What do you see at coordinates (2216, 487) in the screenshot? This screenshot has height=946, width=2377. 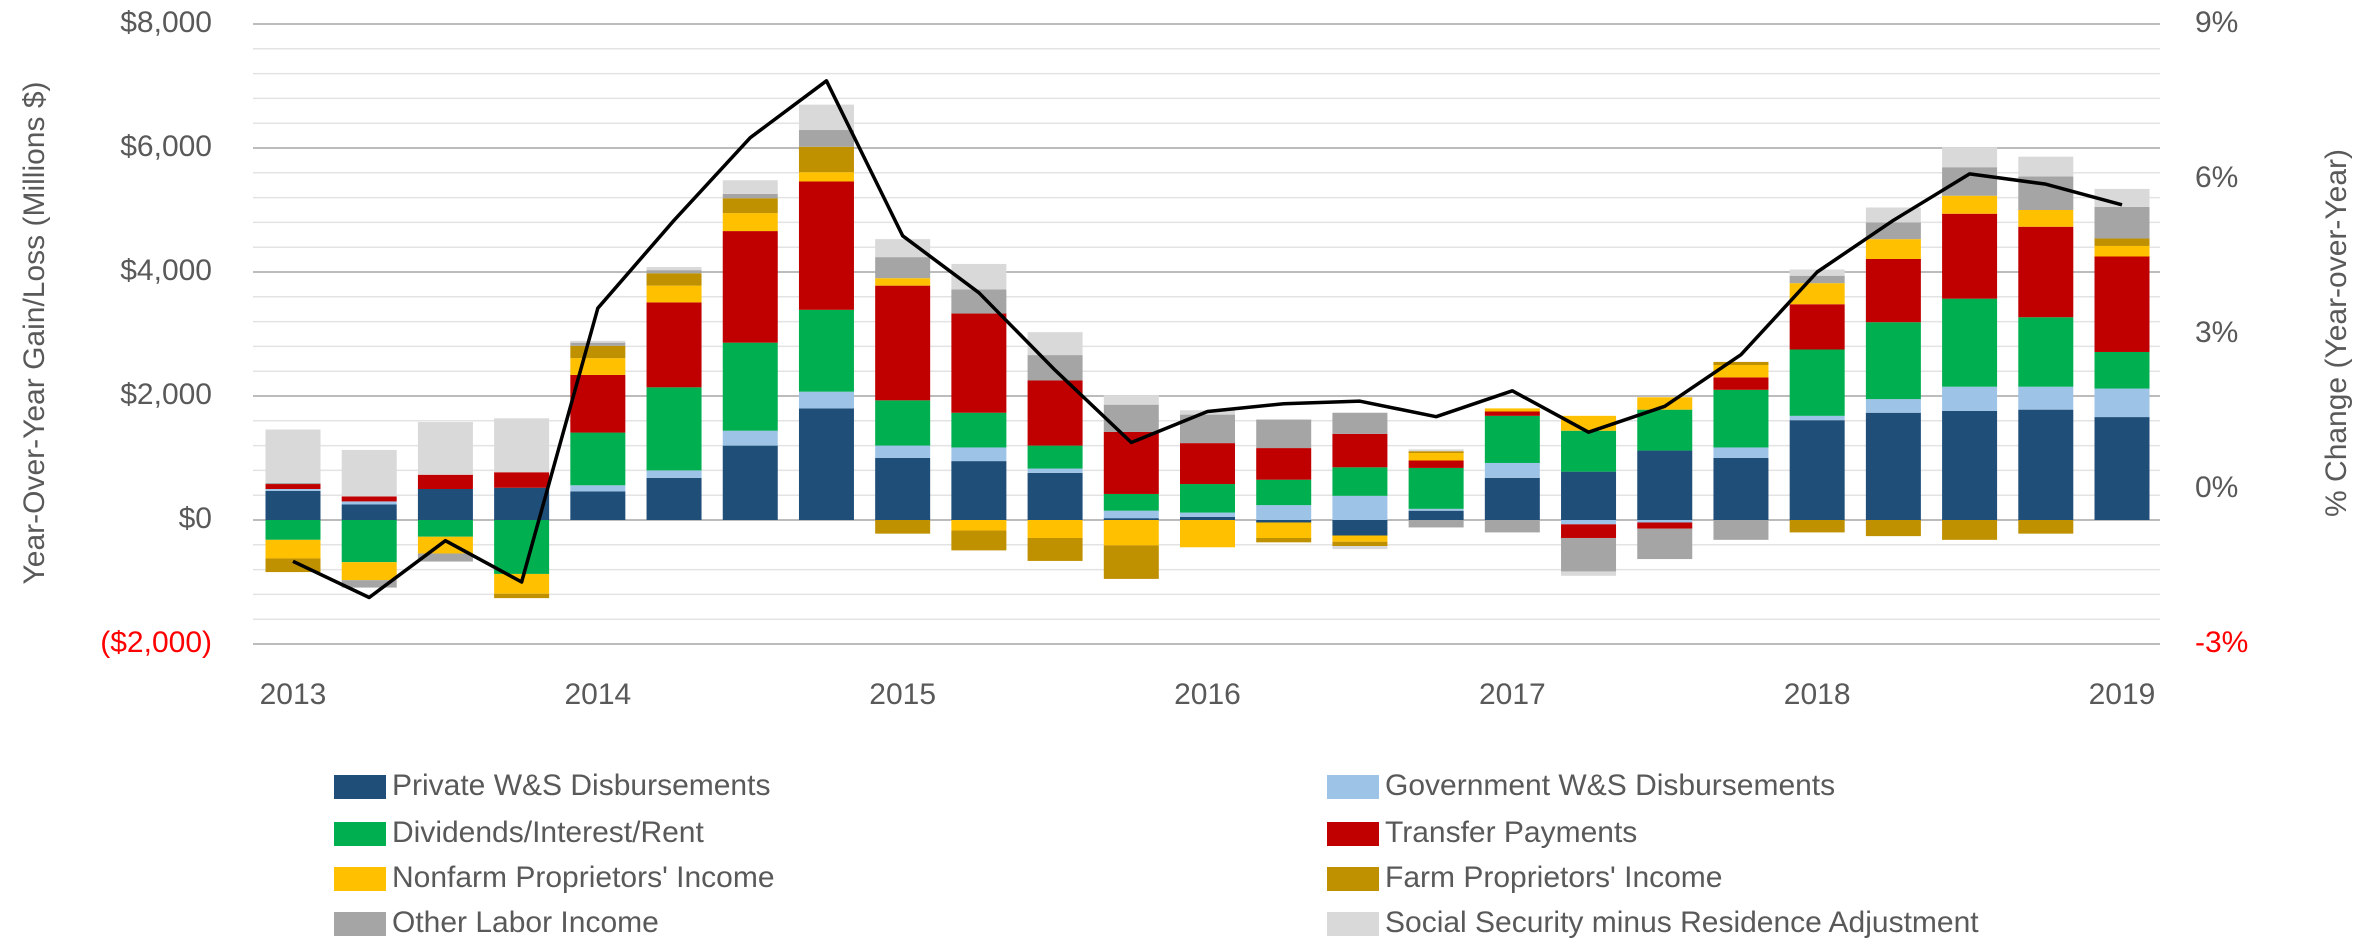 I see `y2-tick-label: 0%` at bounding box center [2216, 487].